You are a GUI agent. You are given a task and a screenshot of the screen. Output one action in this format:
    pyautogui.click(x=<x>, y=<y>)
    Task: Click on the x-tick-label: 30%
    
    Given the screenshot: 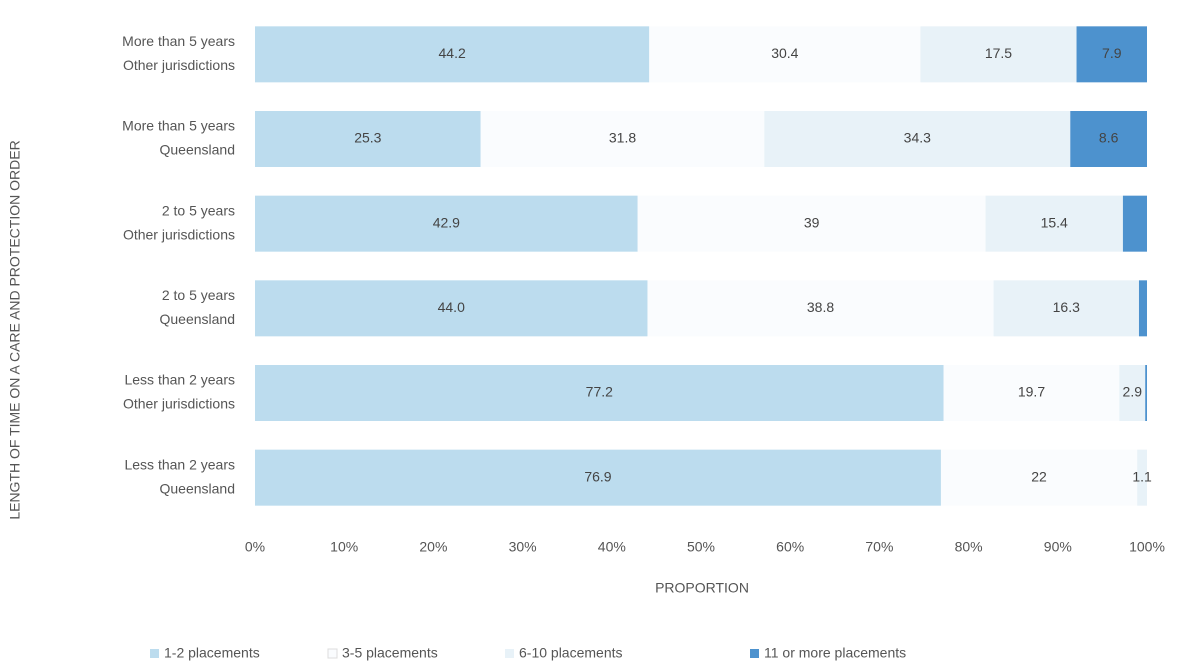 What is the action you would take?
    pyautogui.click(x=523, y=547)
    